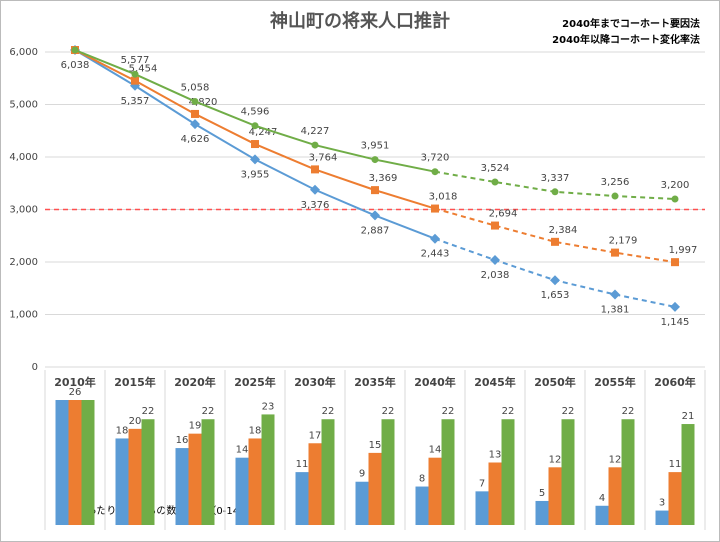  I want to click on x-tick-label: 2035年, so click(375, 382).